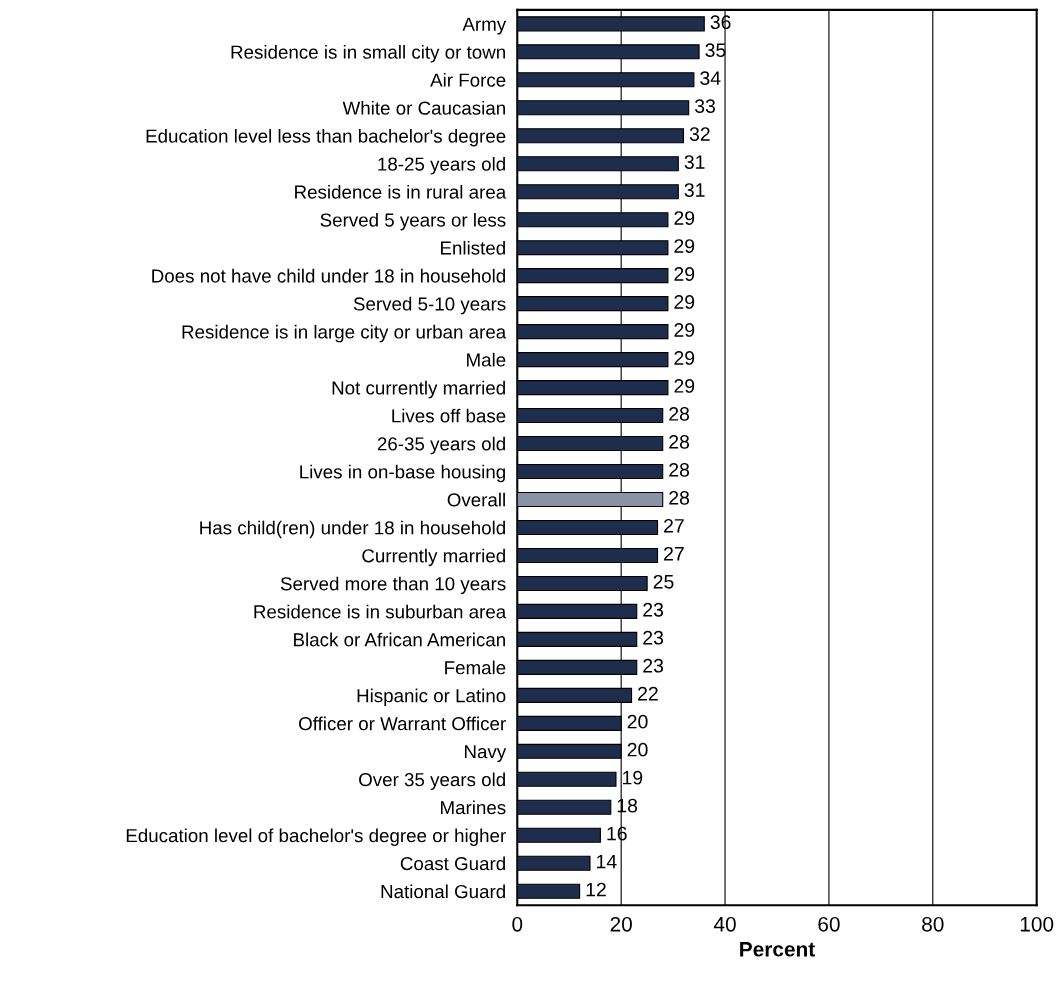 This screenshot has height=985, width=1060. I want to click on data-label: 19, so click(633, 777).